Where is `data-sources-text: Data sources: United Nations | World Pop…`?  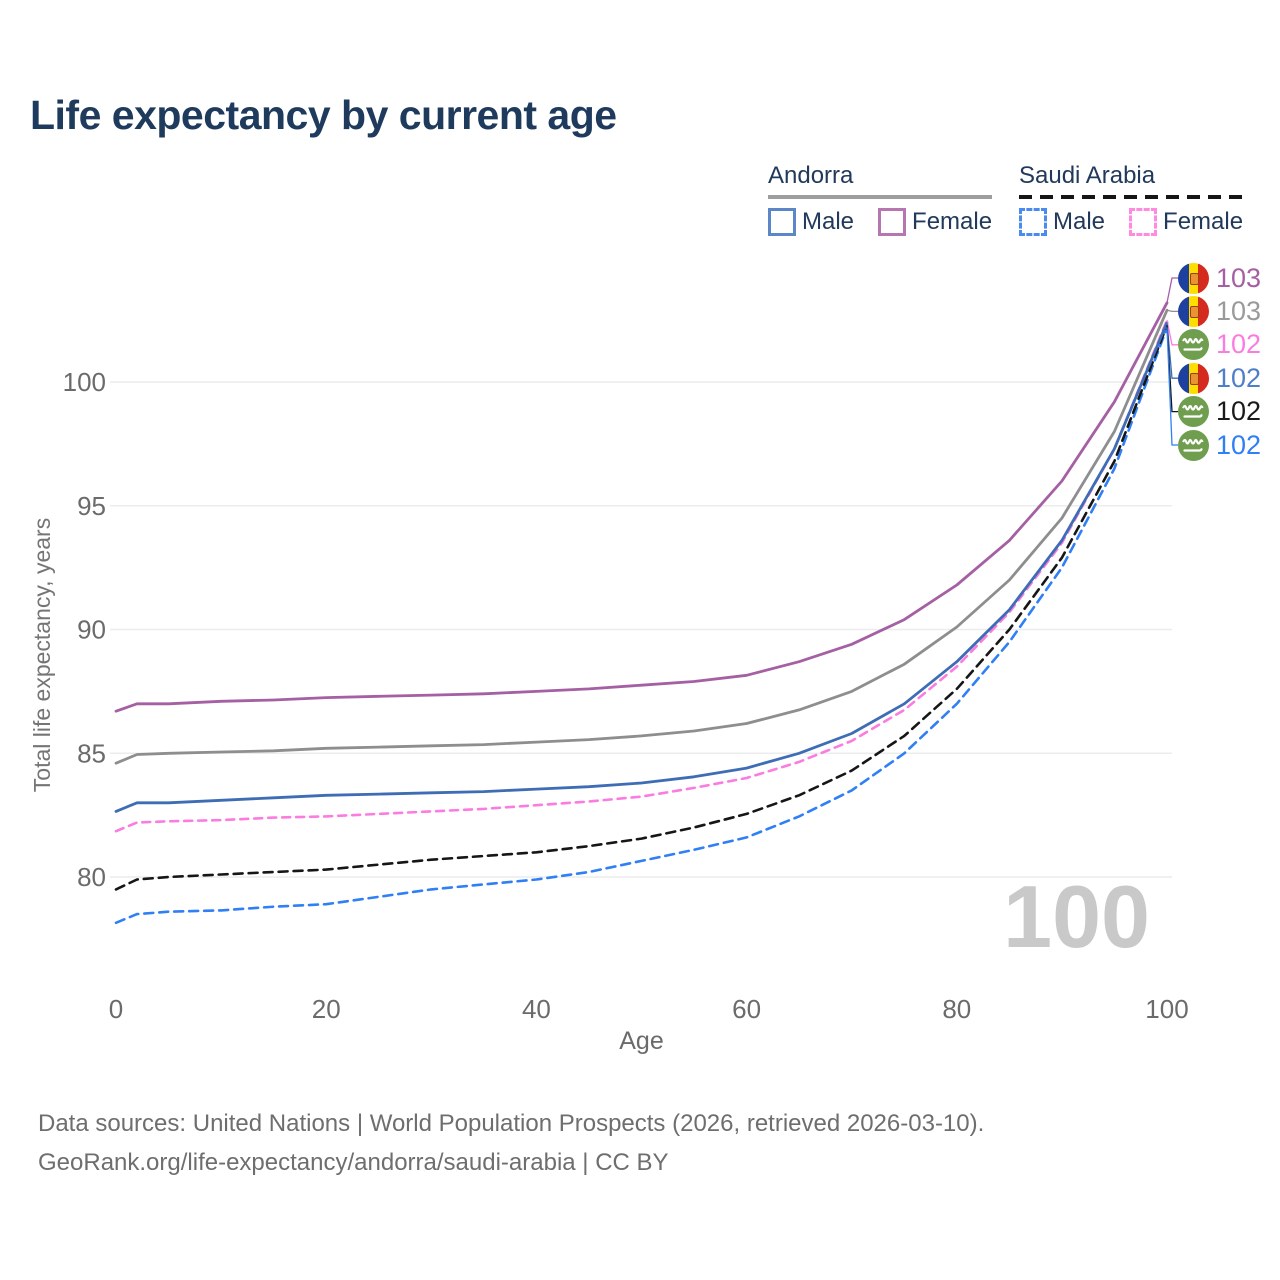 data-sources-text: Data sources: United Nations | World Pop… is located at coordinates (511, 1123).